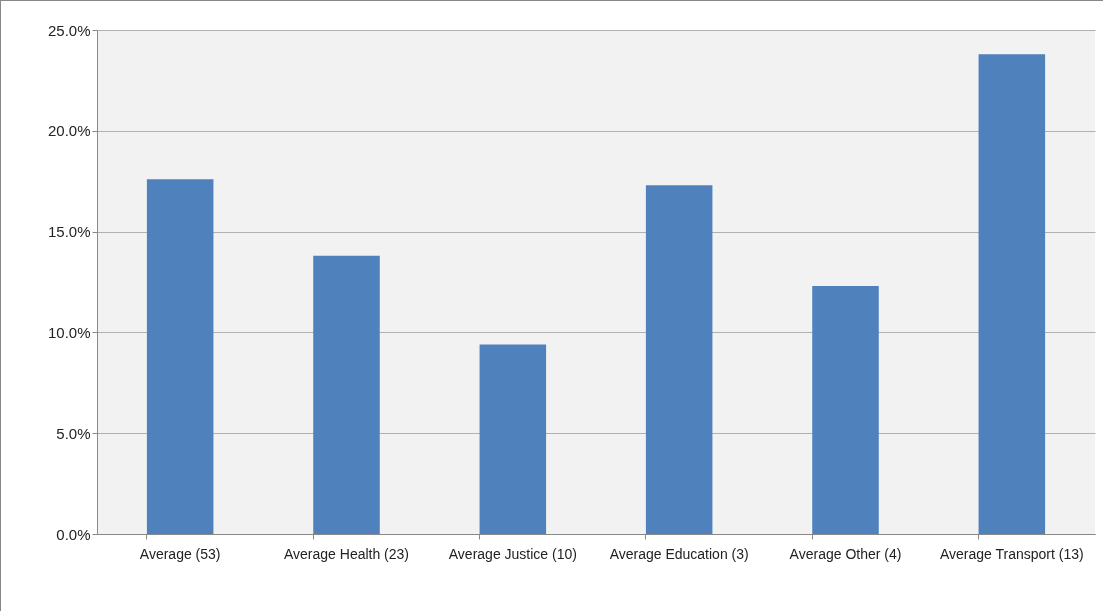 This screenshot has width=1105, height=613. I want to click on x-tick-label: Average Other (4), so click(845, 553).